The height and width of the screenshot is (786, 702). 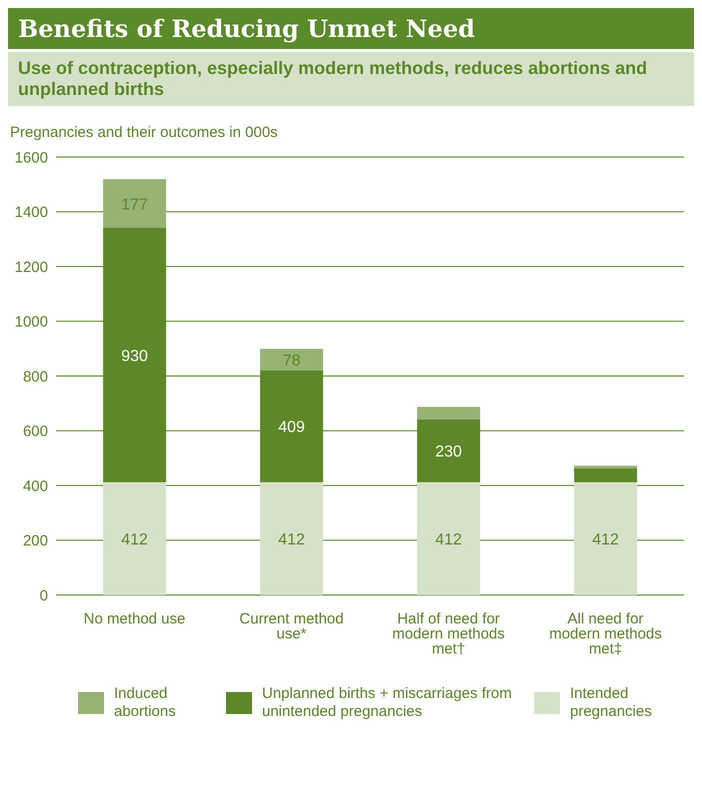 I want to click on y-tick-label: 1400, so click(x=31, y=213).